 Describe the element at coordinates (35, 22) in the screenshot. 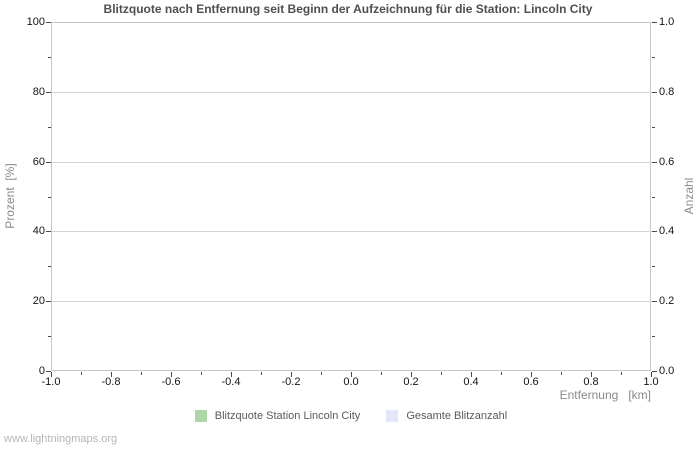

I see `y-axis-left-tick-label: 100` at that location.